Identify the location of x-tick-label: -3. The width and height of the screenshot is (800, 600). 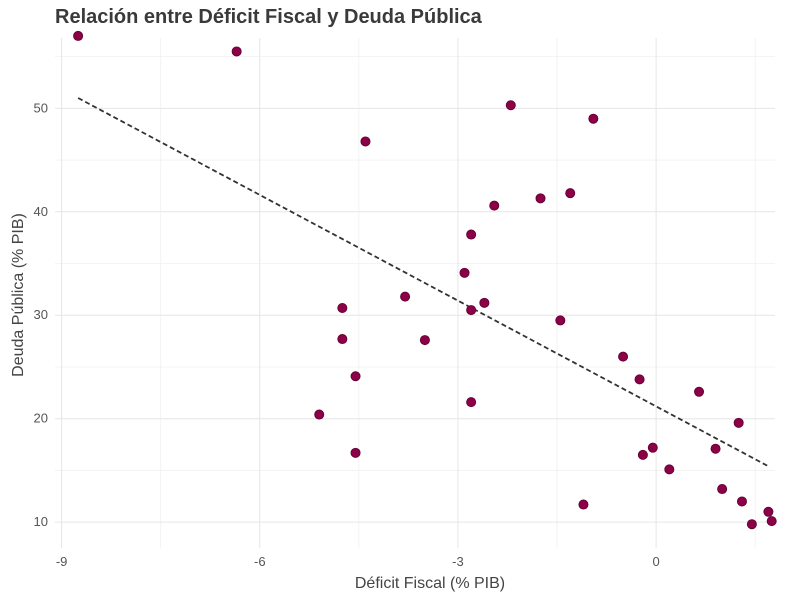
(458, 561).